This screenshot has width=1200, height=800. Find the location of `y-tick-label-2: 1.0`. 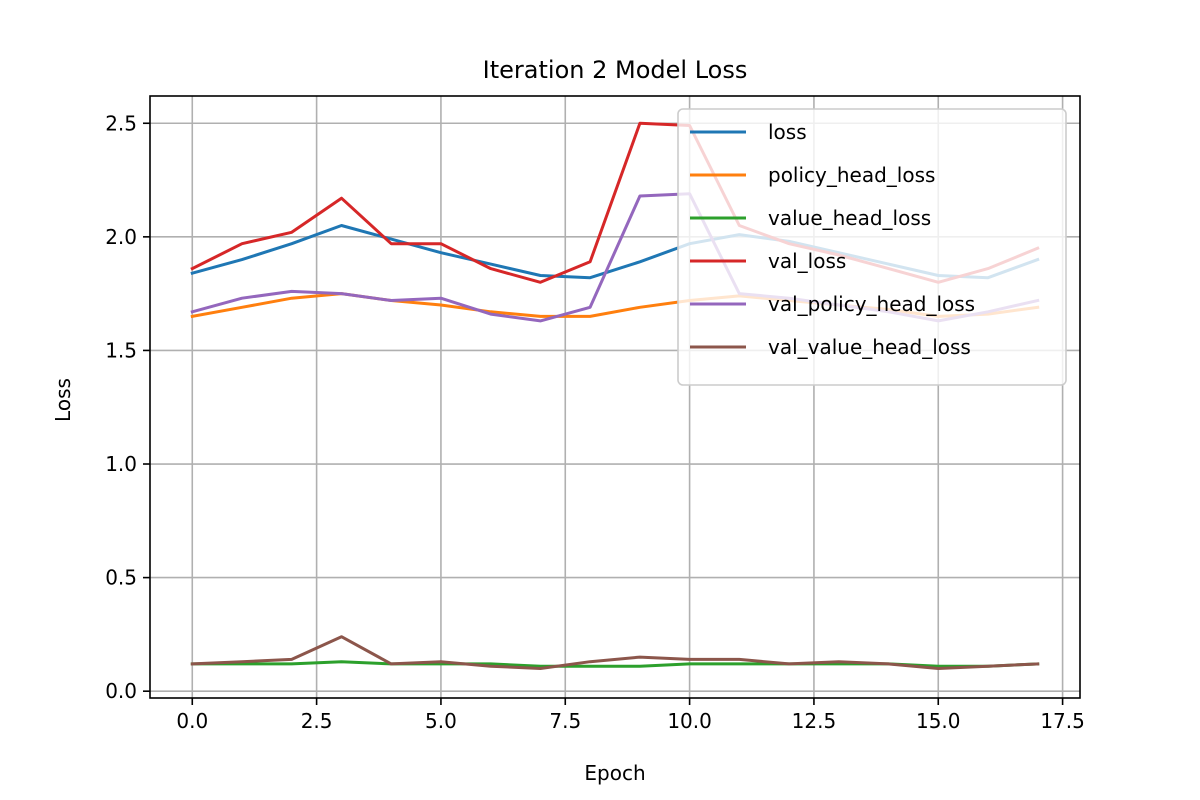

y-tick-label-2: 1.0 is located at coordinates (121, 464).